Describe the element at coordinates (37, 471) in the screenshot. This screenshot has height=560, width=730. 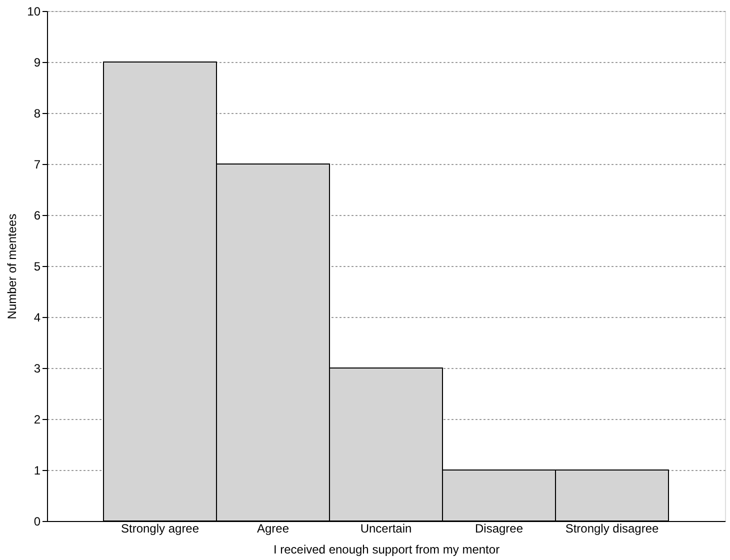
I see `y-tick-label: 1` at that location.